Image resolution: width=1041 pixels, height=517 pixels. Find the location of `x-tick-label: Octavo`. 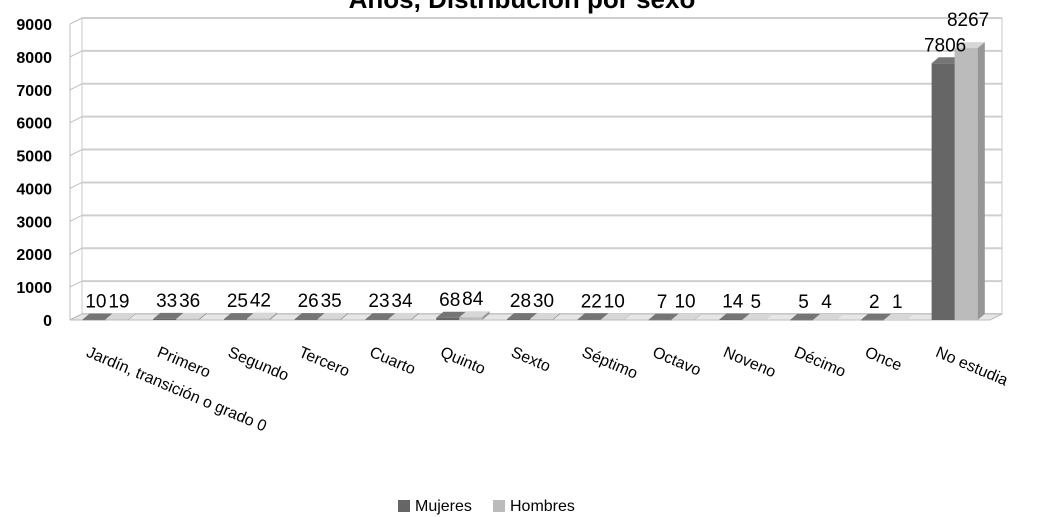

x-tick-label: Octavo is located at coordinates (676, 361).